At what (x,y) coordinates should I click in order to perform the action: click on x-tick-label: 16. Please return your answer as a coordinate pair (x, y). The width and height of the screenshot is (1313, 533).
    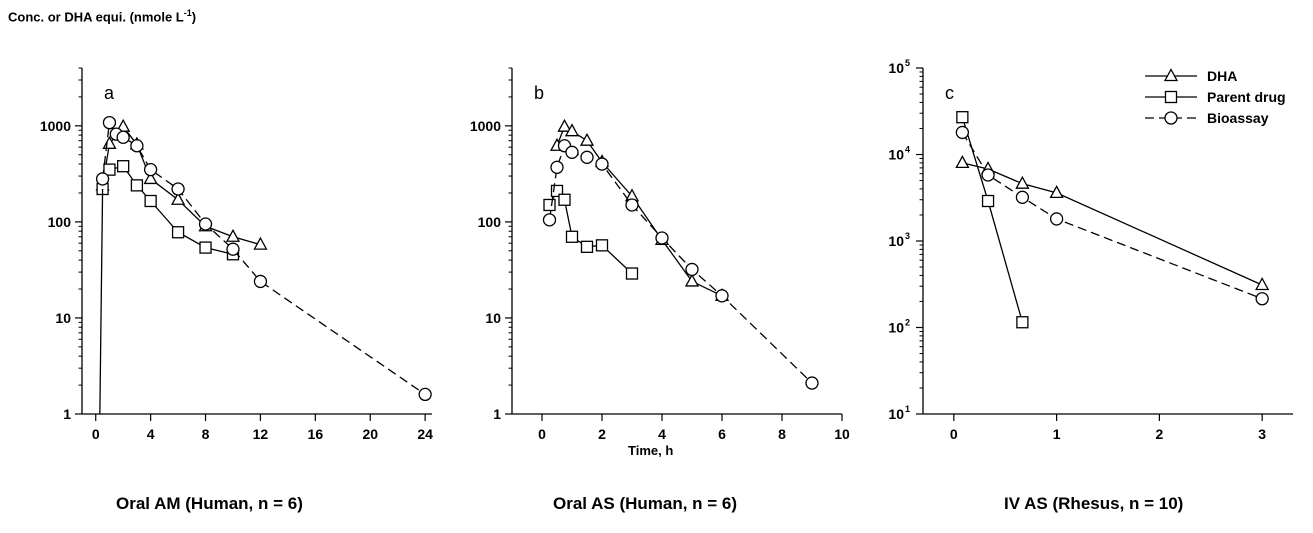
    Looking at the image, I should click on (316, 434).